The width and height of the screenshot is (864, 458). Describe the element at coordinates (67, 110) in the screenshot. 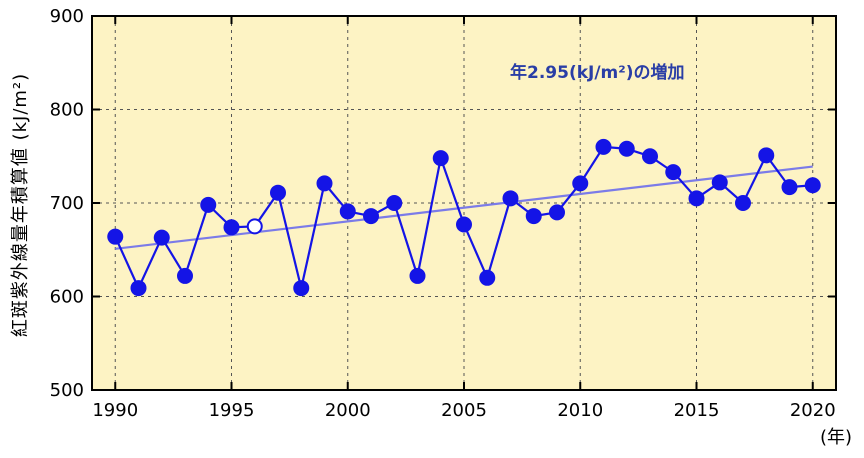

I see `y-tick-label: 800` at that location.